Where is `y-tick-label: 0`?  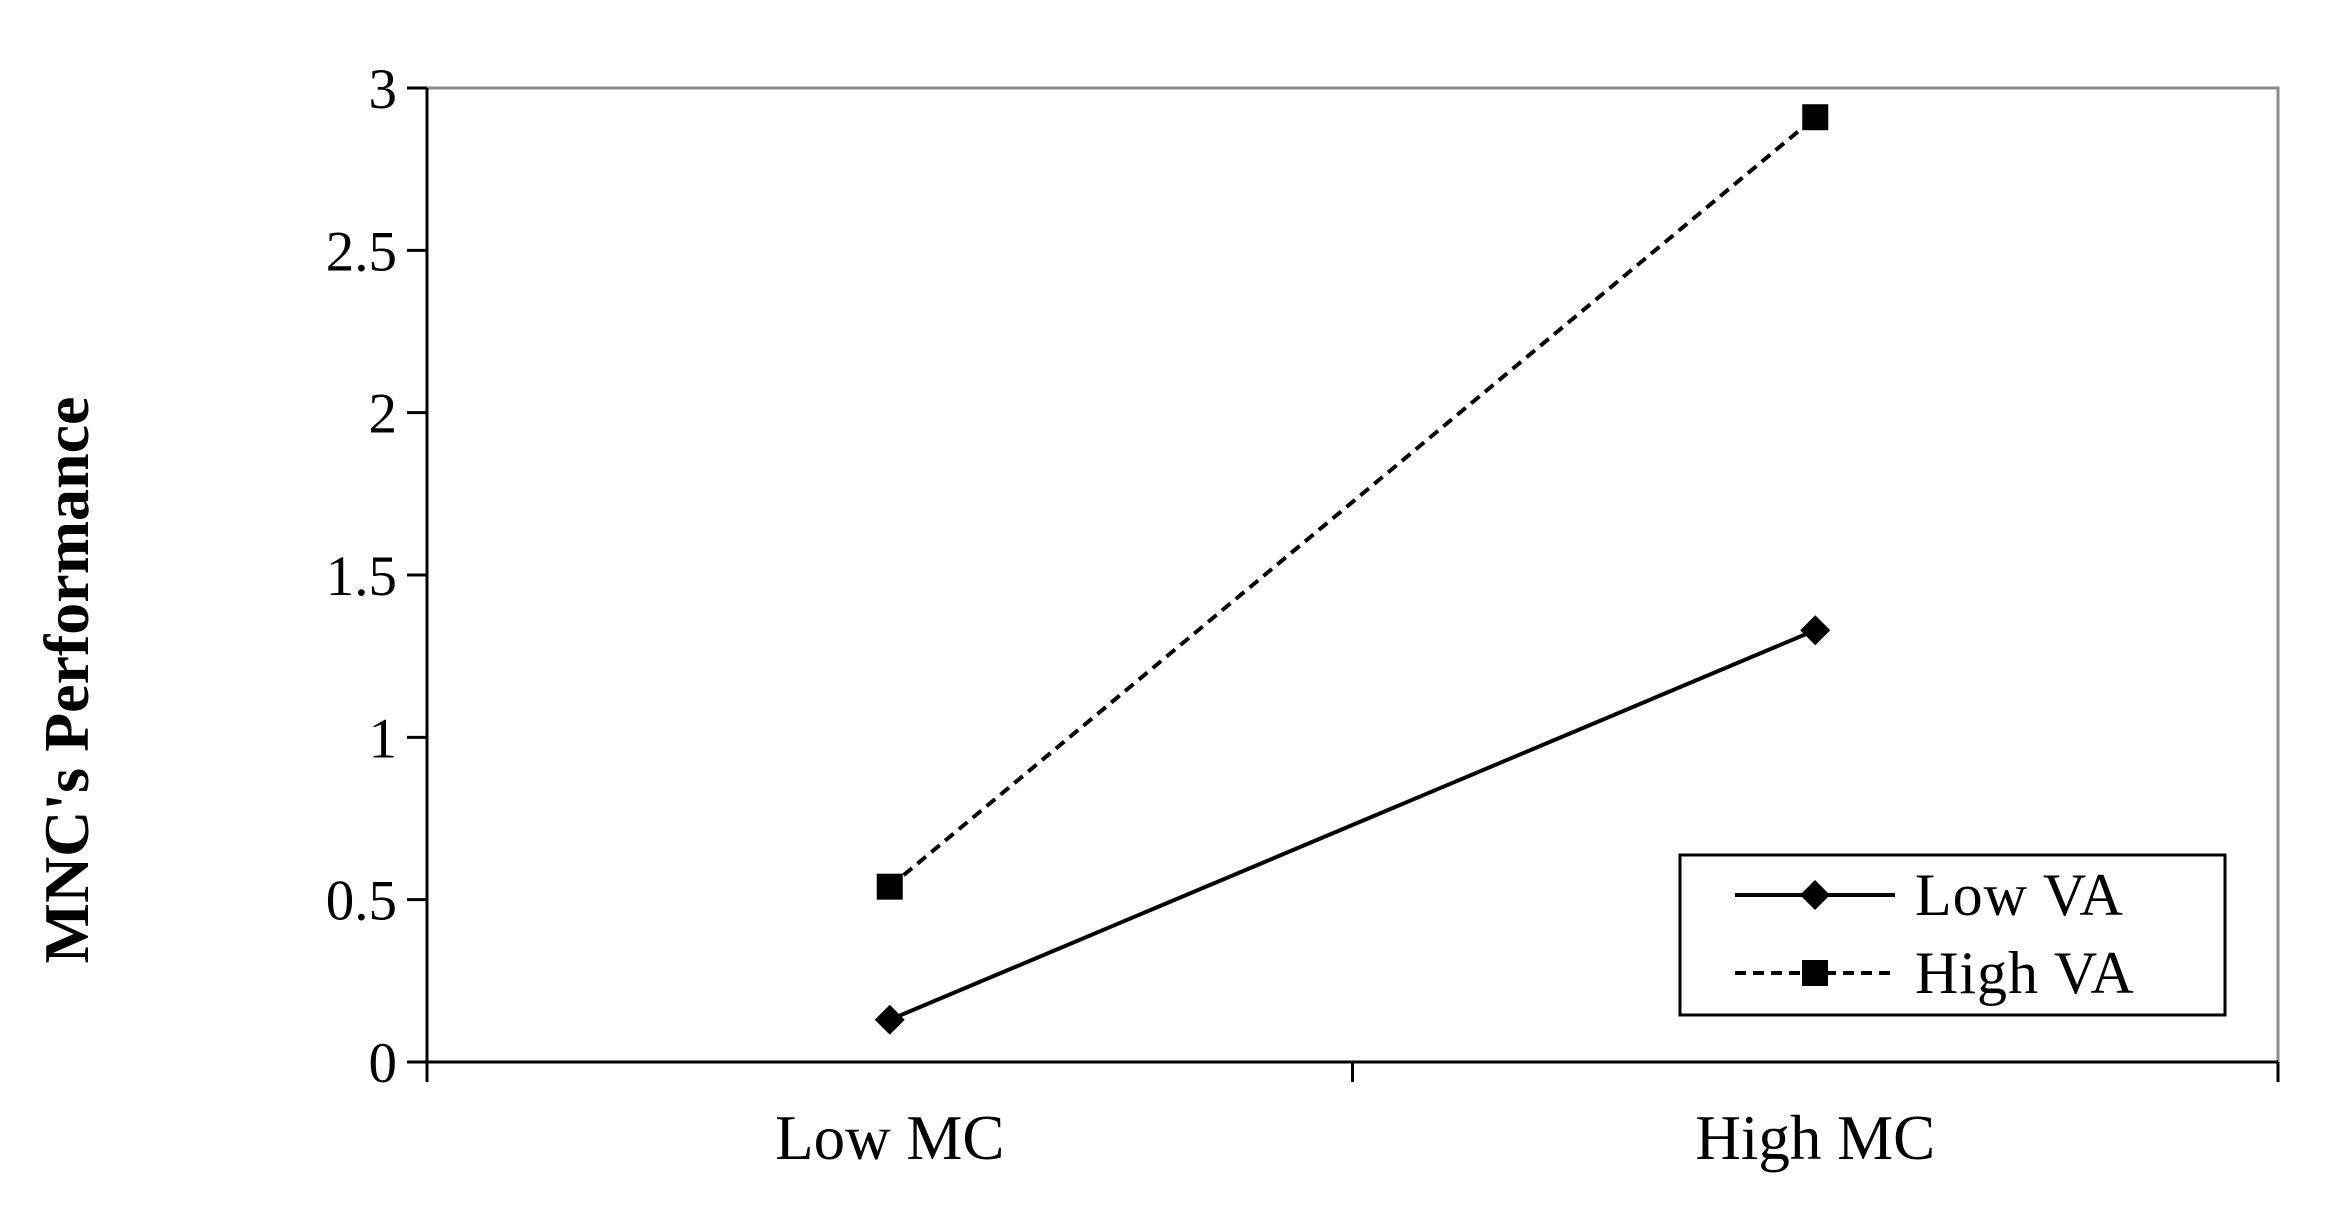 y-tick-label: 0 is located at coordinates (383, 1063).